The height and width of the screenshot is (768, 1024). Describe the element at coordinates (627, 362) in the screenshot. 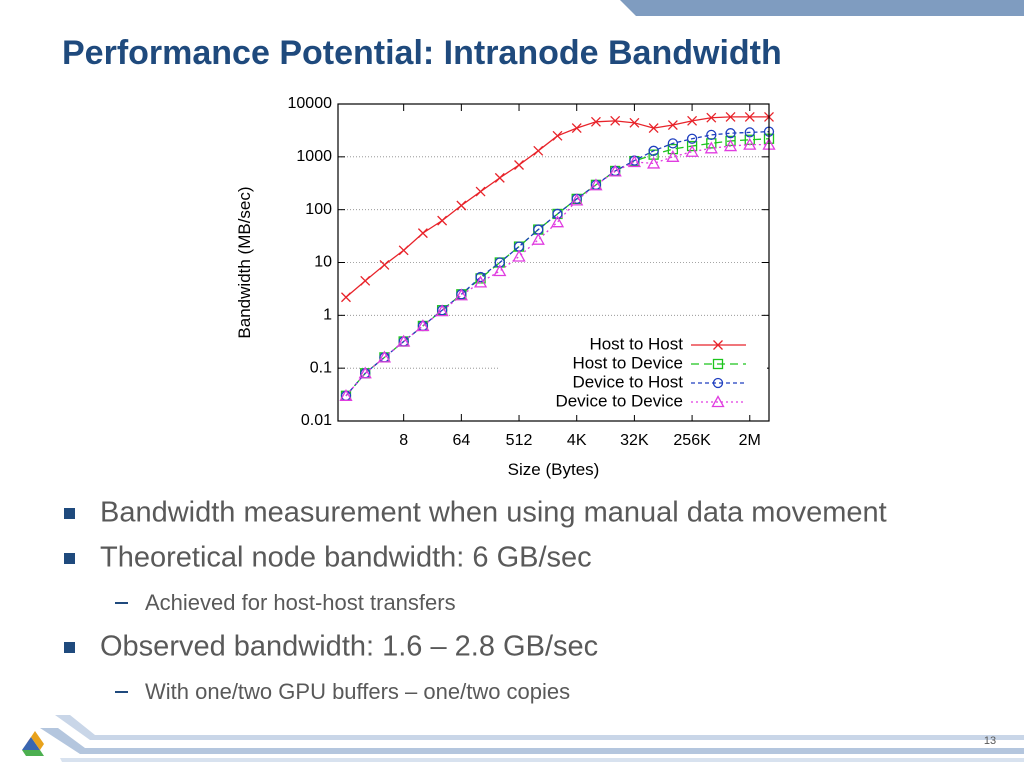

I see `legend-label: Host to Device` at that location.